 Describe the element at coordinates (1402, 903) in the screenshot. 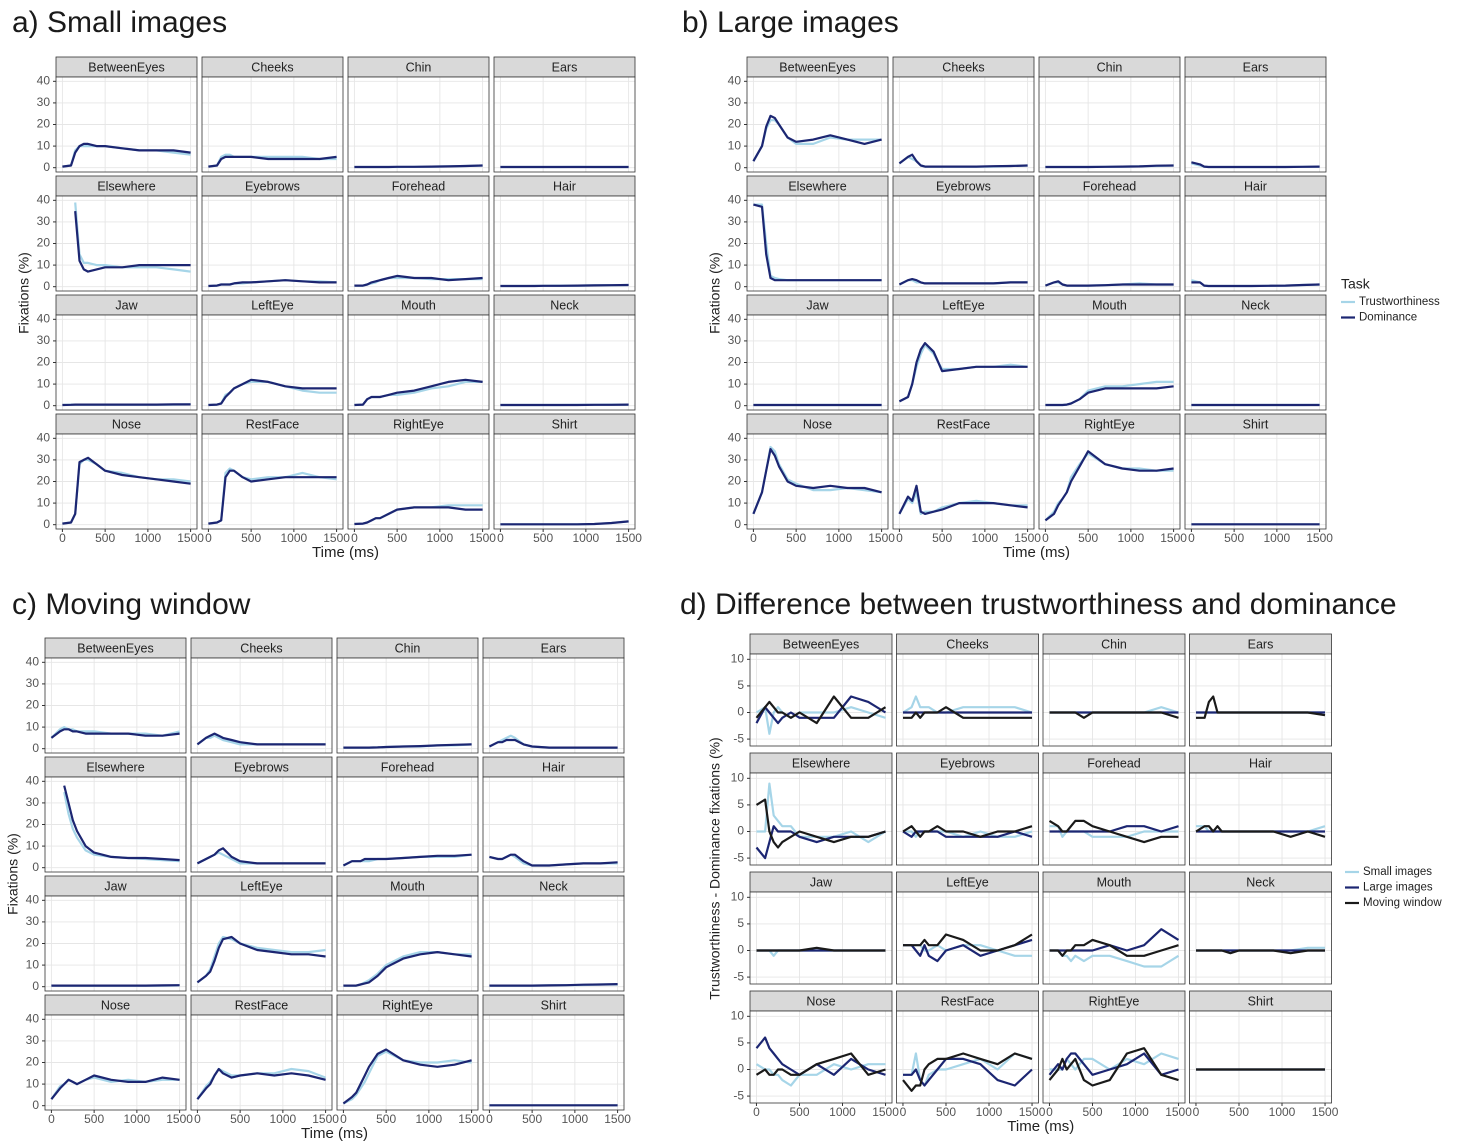

I see `legend-label: Moving window` at that location.